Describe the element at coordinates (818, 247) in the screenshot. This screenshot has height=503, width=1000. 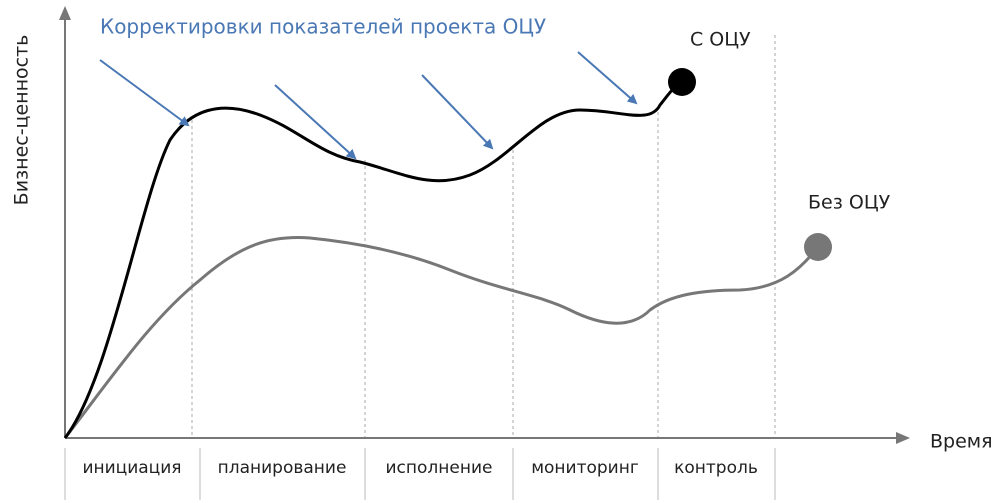
I see `end-point-without` at that location.